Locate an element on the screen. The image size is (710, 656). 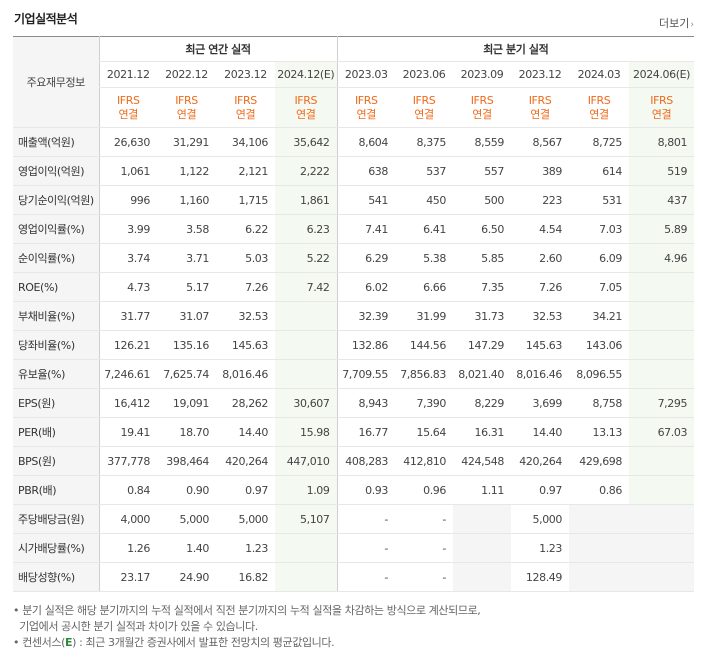
row-label: EPS(원) is located at coordinates (56, 403).